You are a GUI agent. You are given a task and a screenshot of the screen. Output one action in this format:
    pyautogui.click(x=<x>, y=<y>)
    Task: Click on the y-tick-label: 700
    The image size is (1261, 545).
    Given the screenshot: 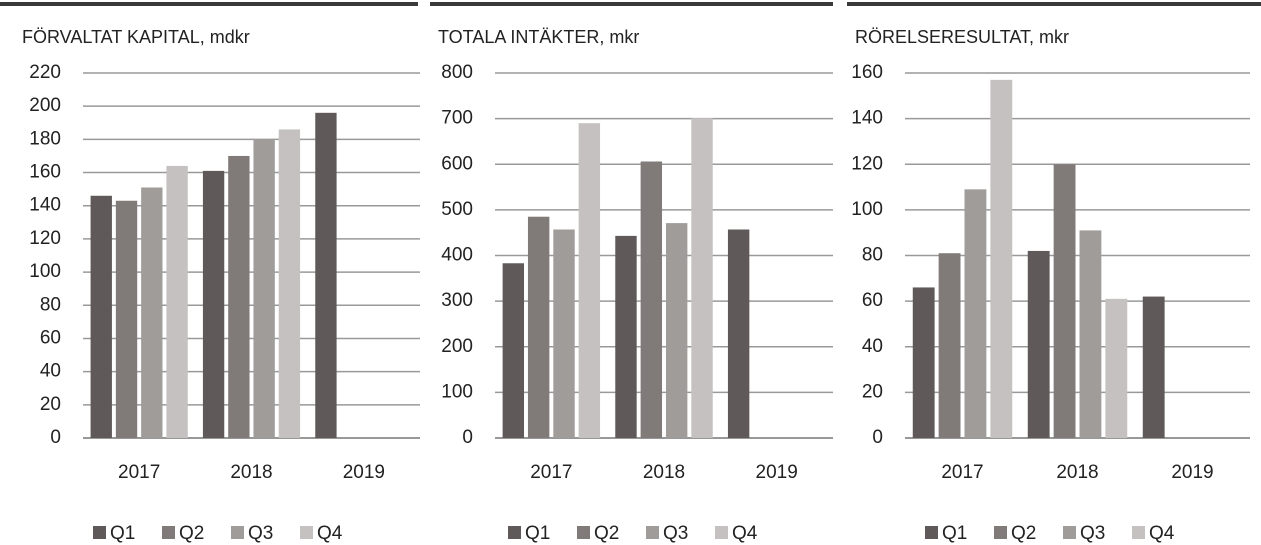 What is the action you would take?
    pyautogui.click(x=457, y=118)
    